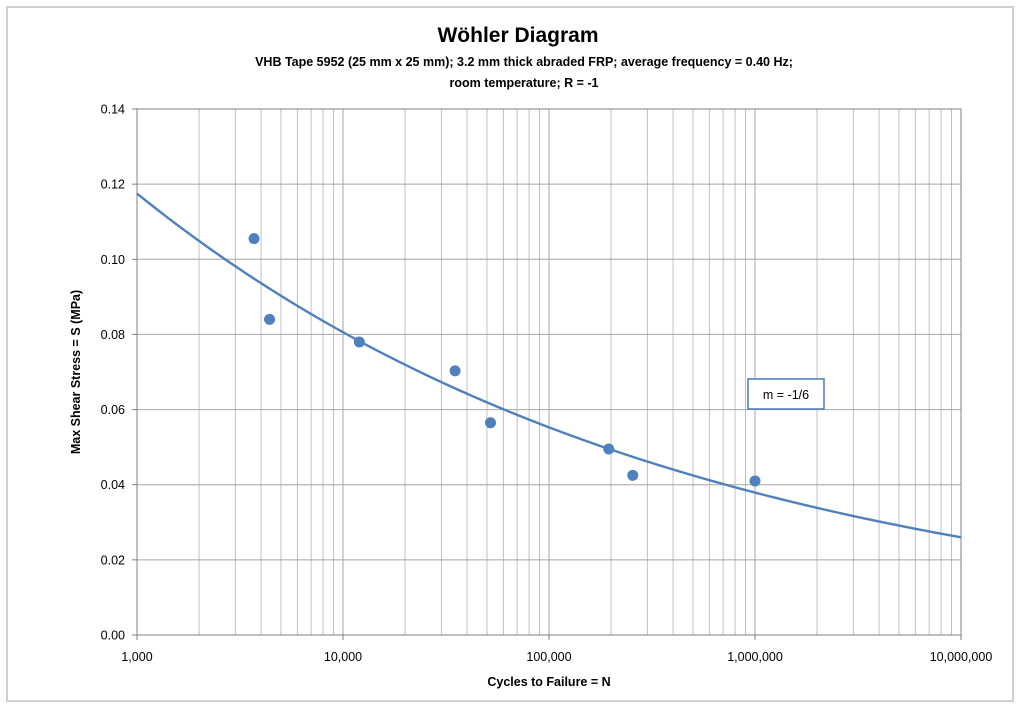 This screenshot has height=712, width=1024. What do you see at coordinates (113, 185) in the screenshot?
I see `y-tick-label: 0.12` at bounding box center [113, 185].